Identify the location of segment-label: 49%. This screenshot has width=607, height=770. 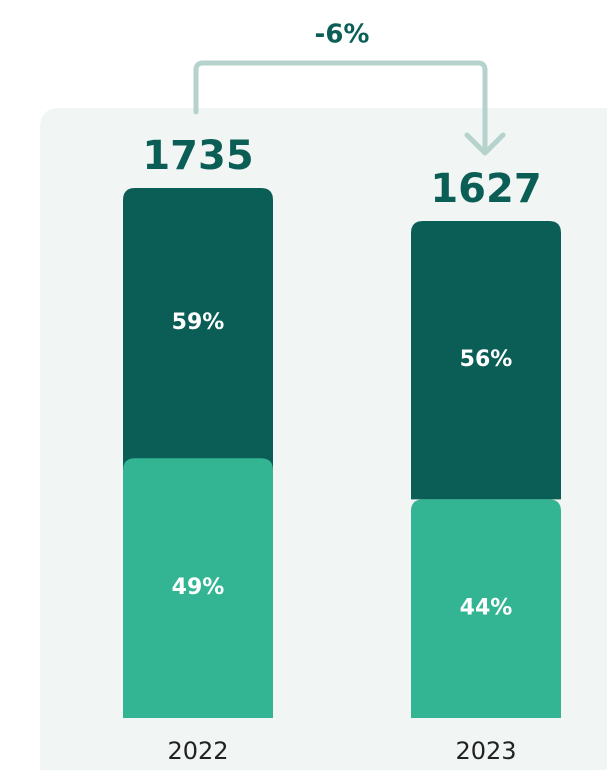
(198, 587).